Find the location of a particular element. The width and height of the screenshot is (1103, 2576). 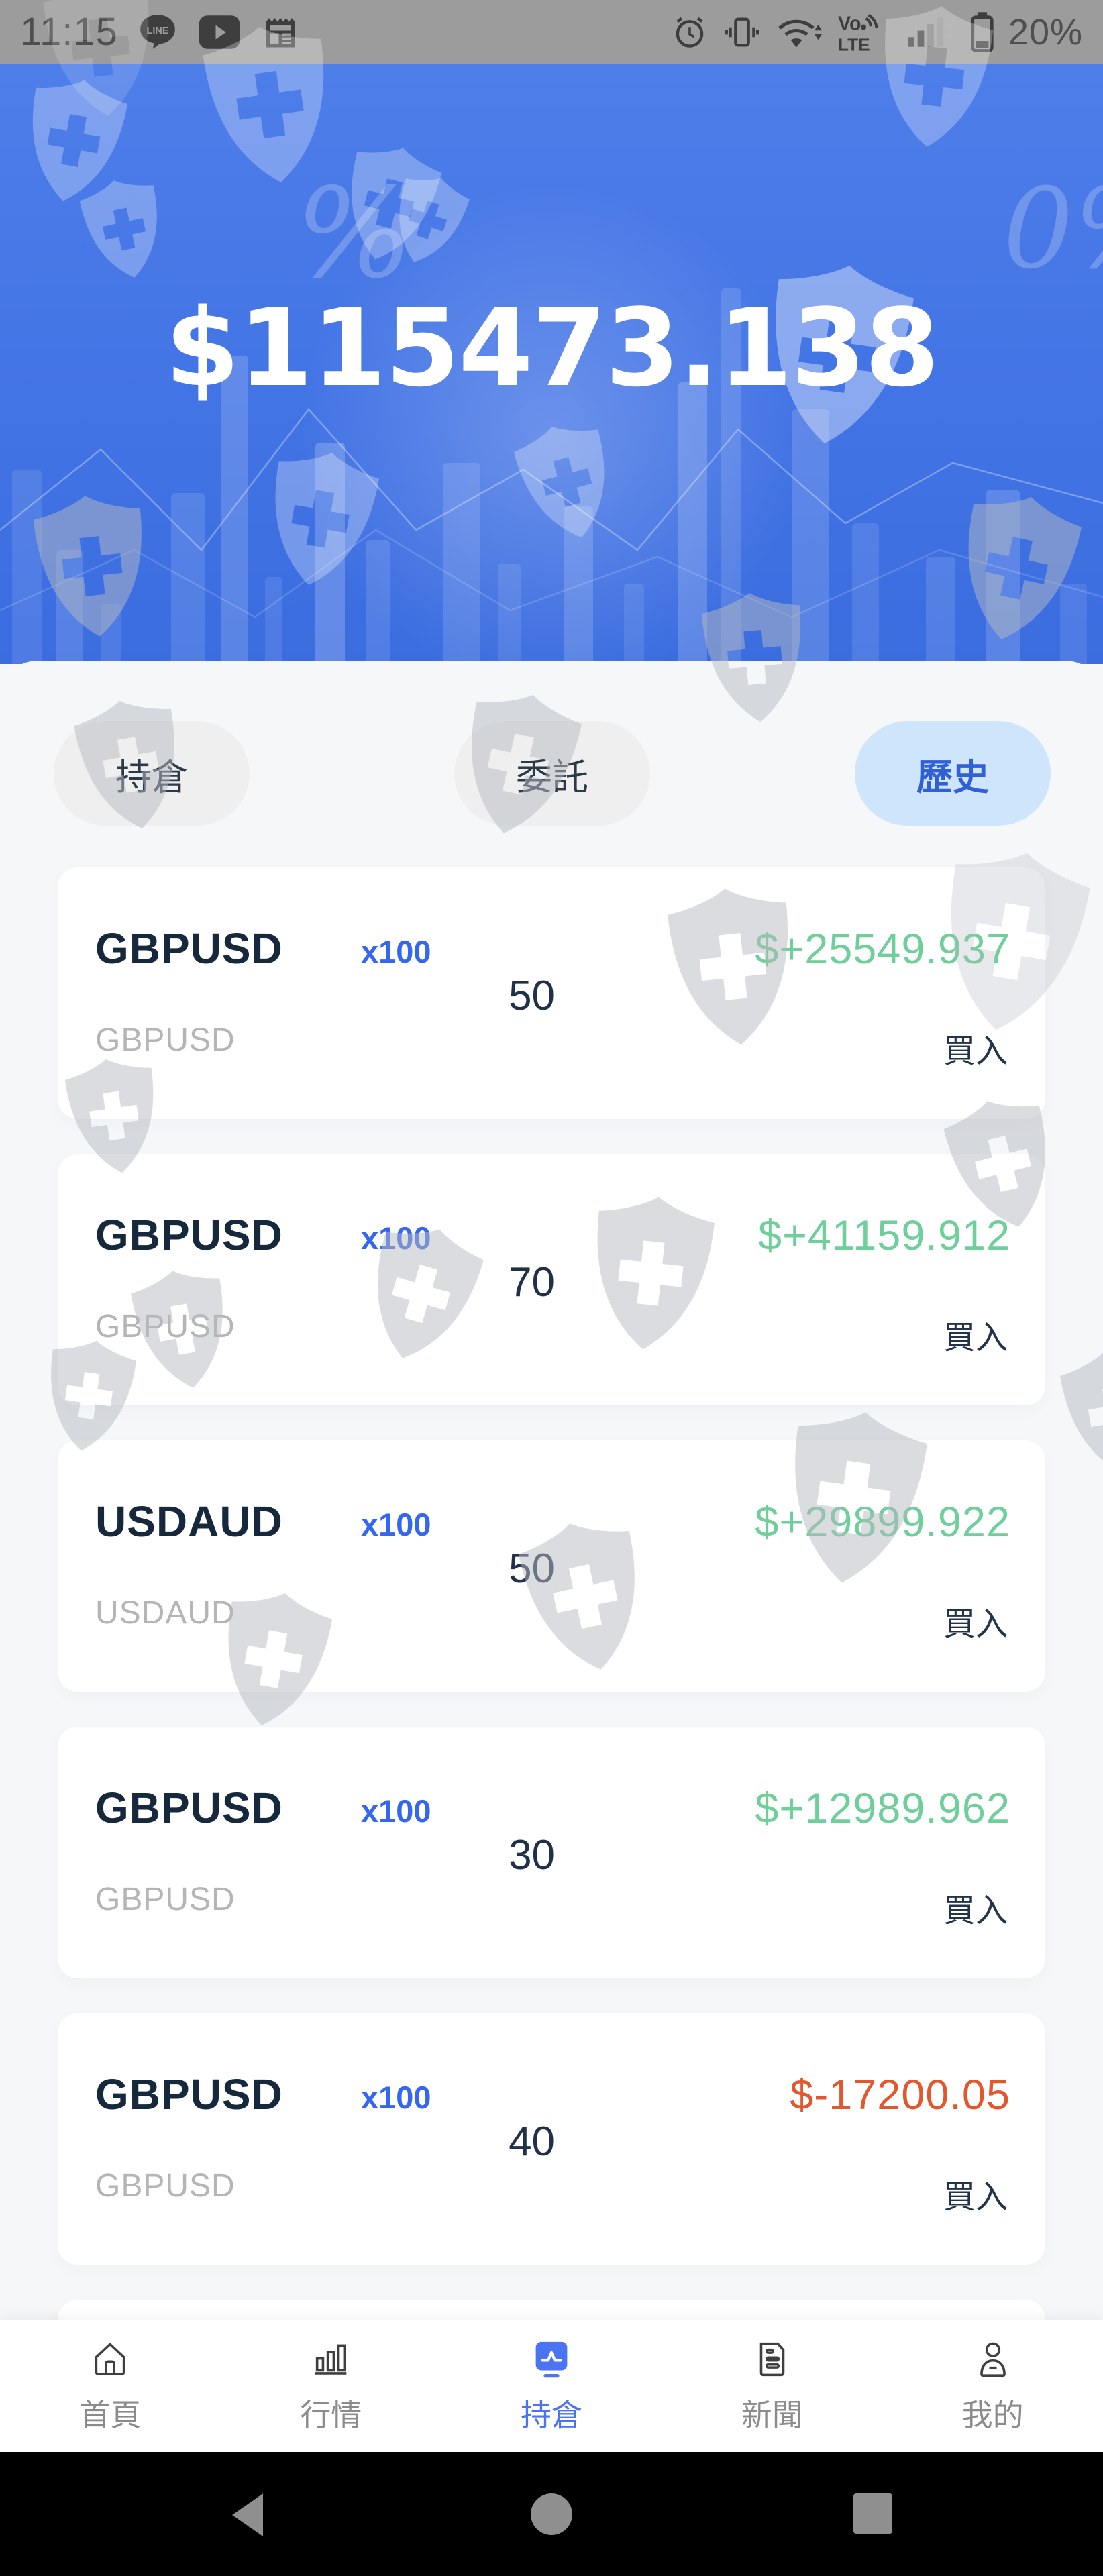

nav-label-home: 首頁 is located at coordinates (111, 2414).